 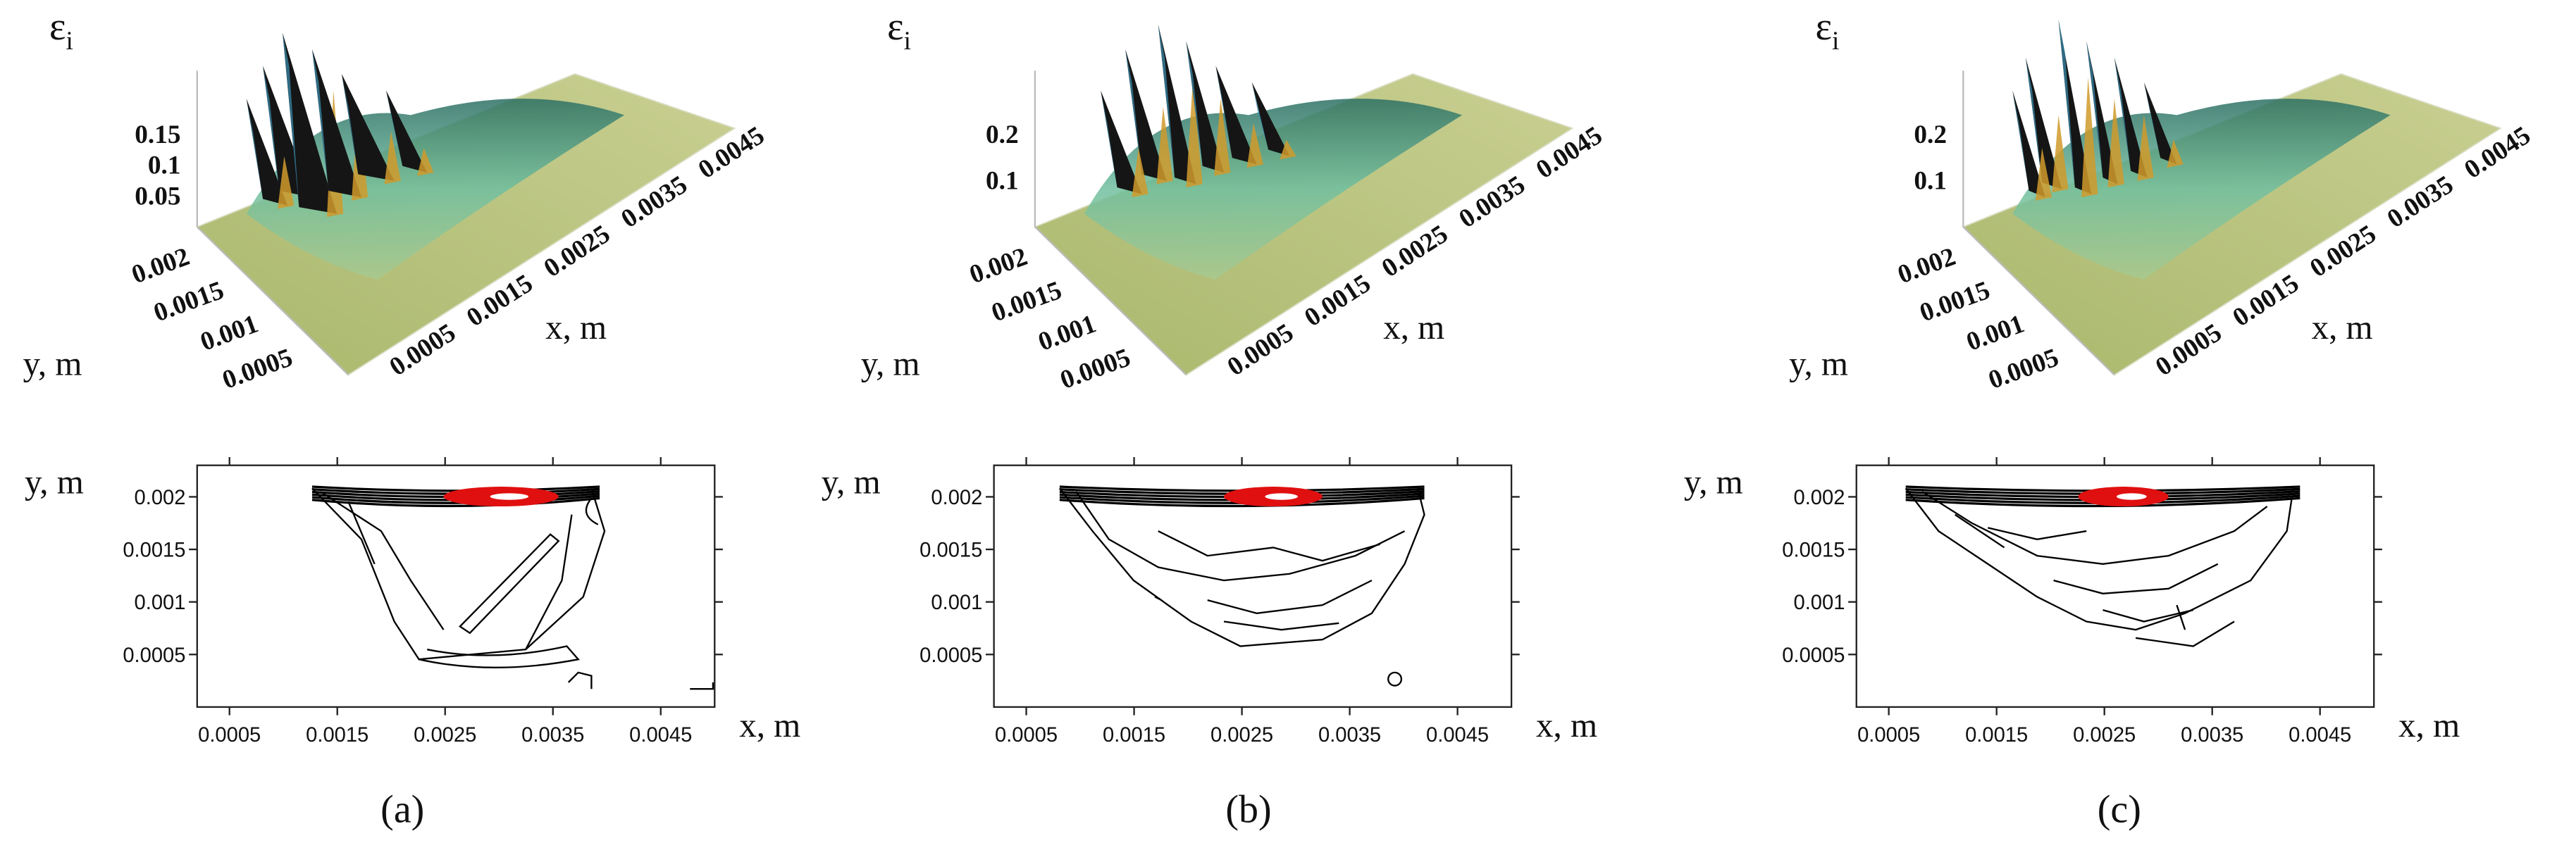 I want to click on plot-frame, so click(x=2115, y=586).